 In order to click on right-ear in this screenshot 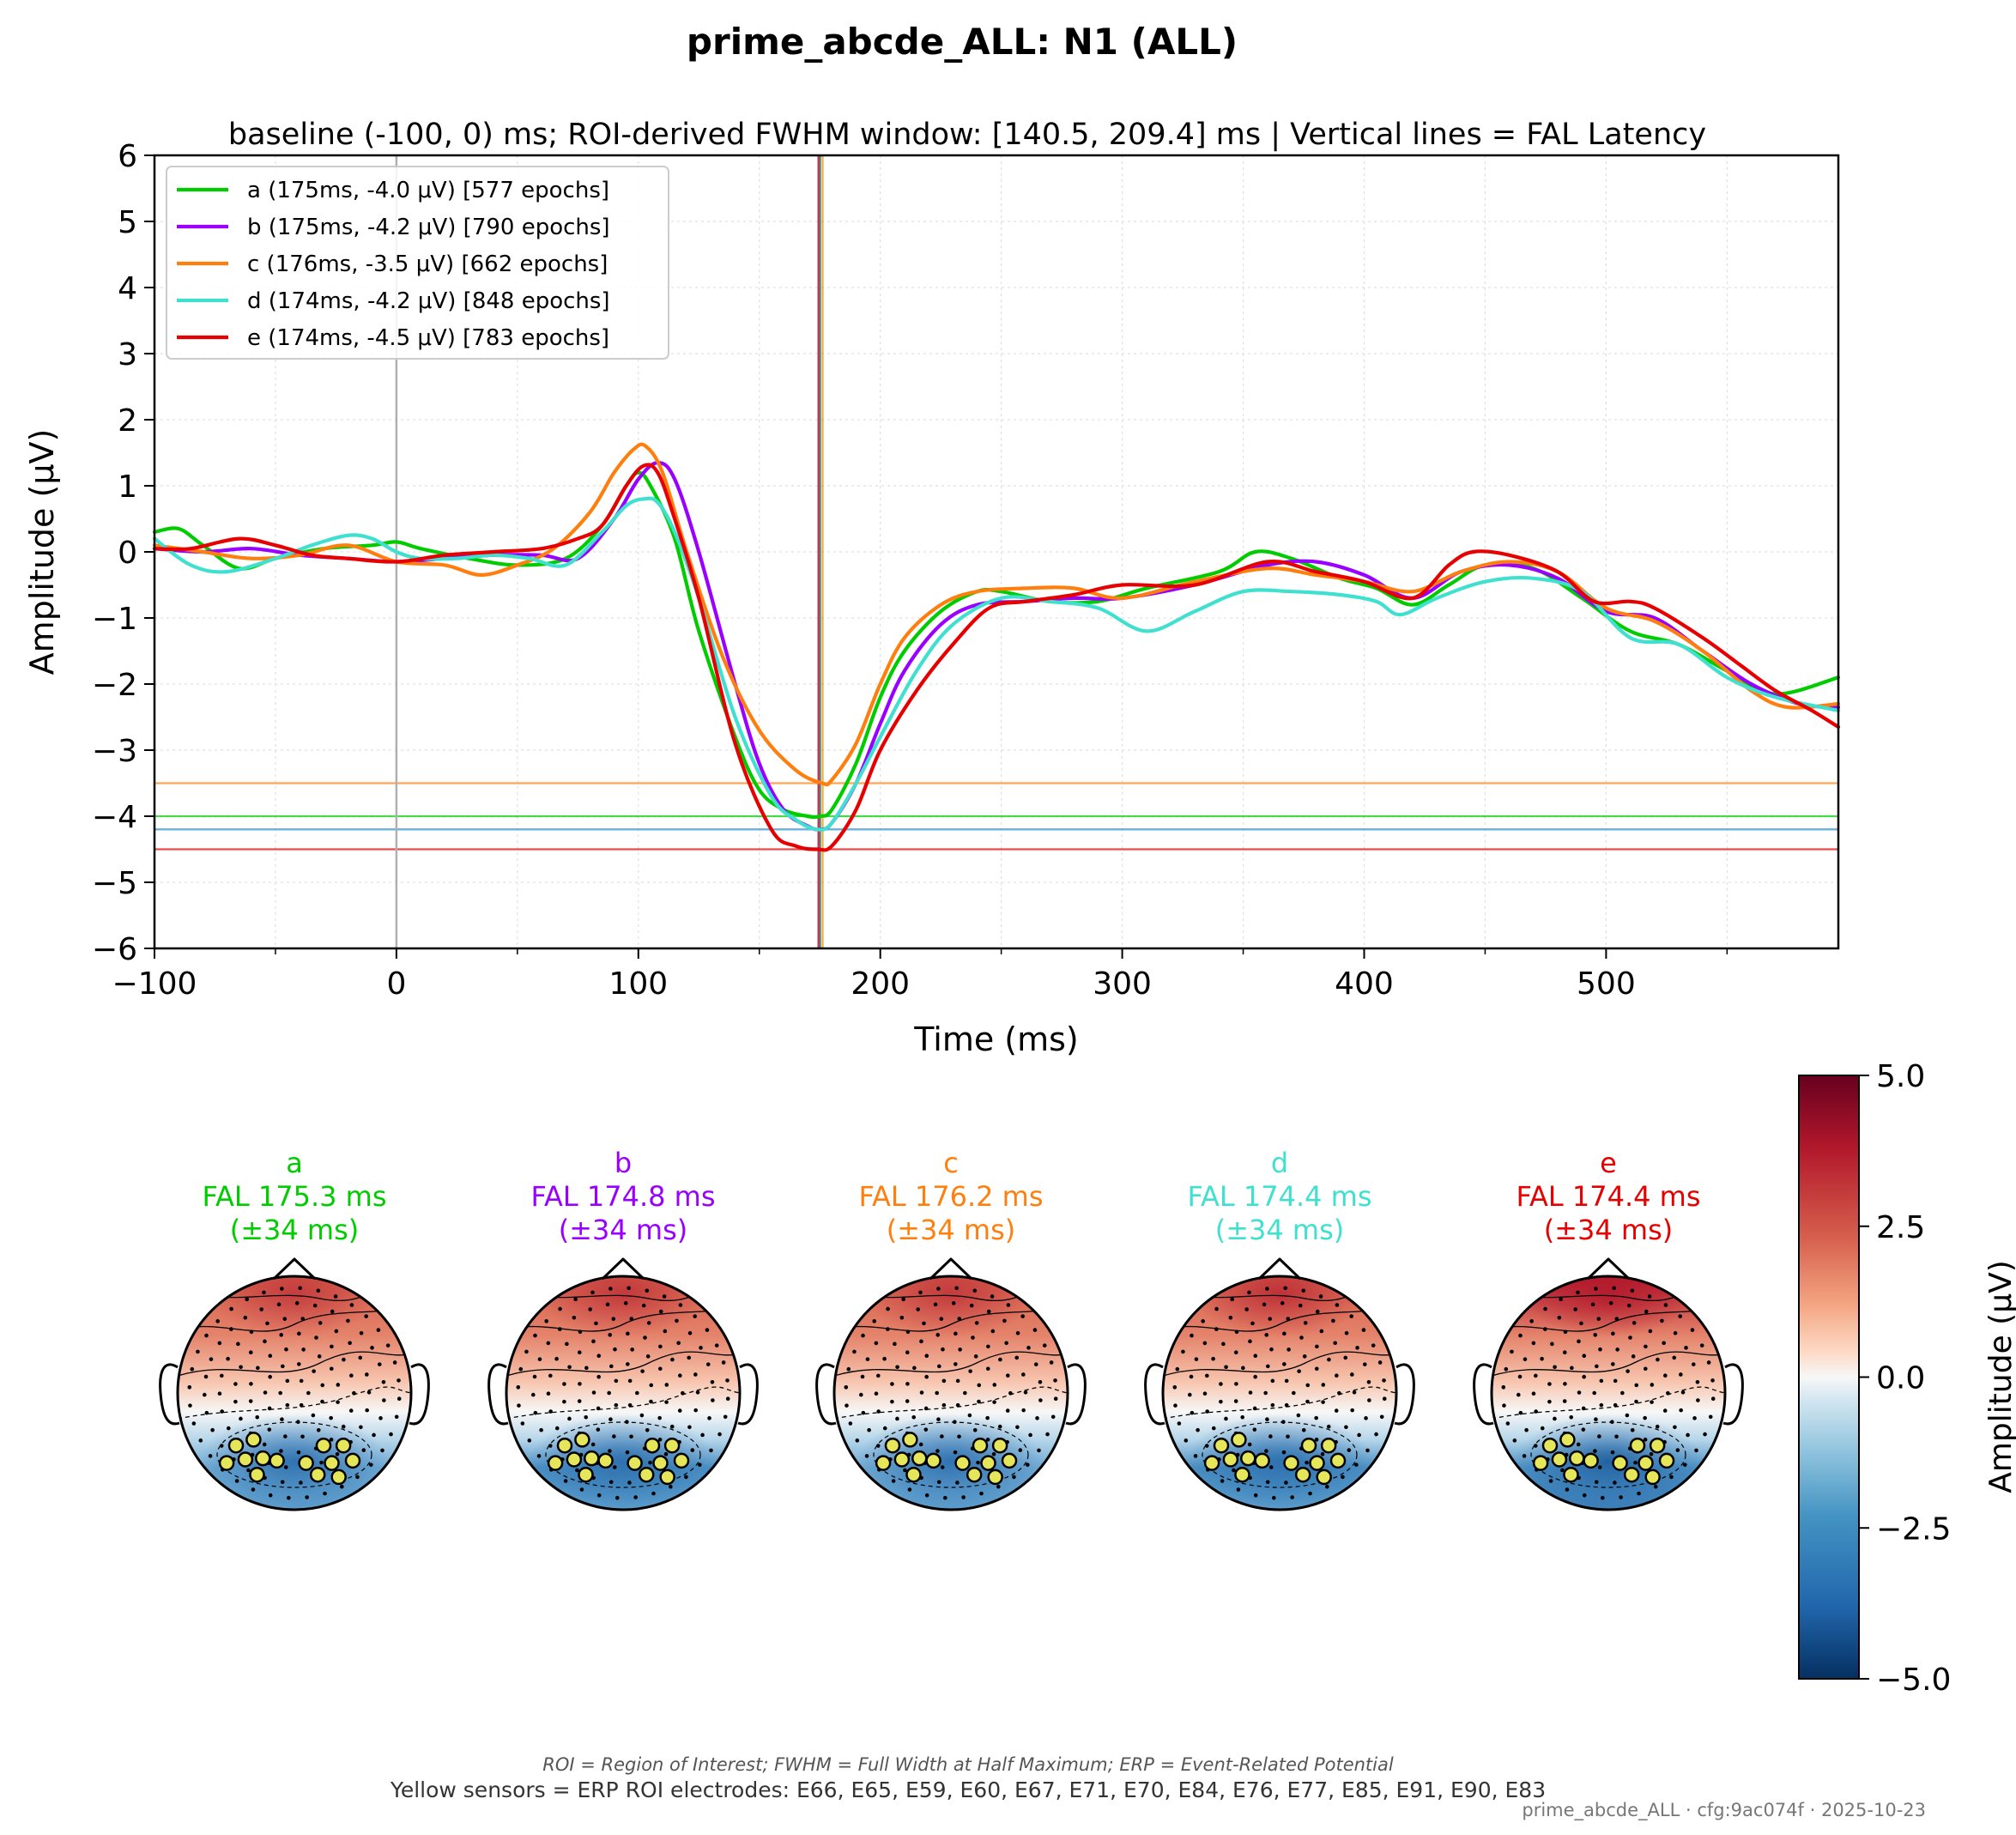, I will do `click(419, 1395)`.